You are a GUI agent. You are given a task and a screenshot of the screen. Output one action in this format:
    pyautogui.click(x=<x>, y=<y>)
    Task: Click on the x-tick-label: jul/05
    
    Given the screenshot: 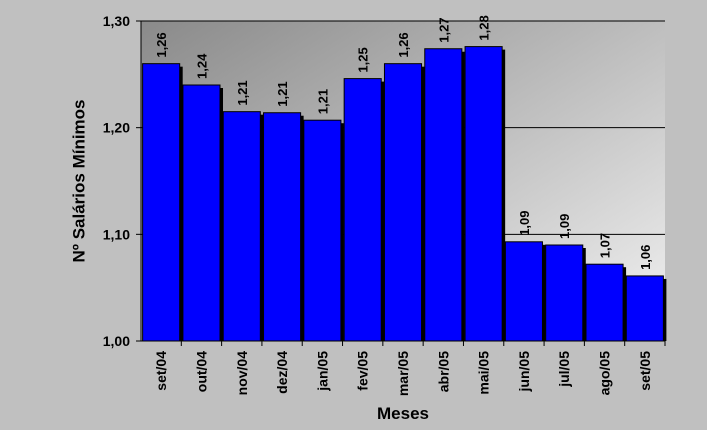 What is the action you would take?
    pyautogui.click(x=564, y=369)
    